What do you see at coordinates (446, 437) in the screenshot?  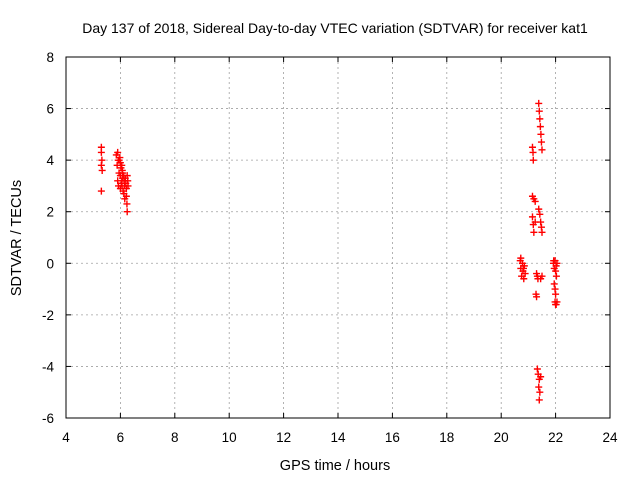 I see `x-tick-label: 18` at bounding box center [446, 437].